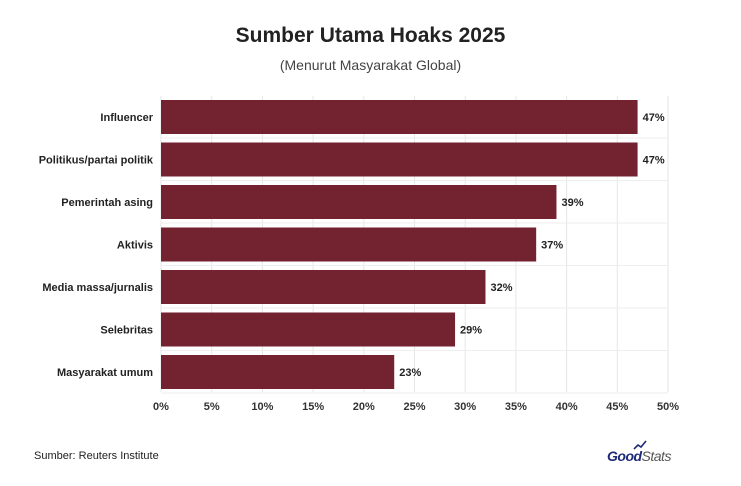  I want to click on category-label: Media massa/jurnalis, so click(97, 288).